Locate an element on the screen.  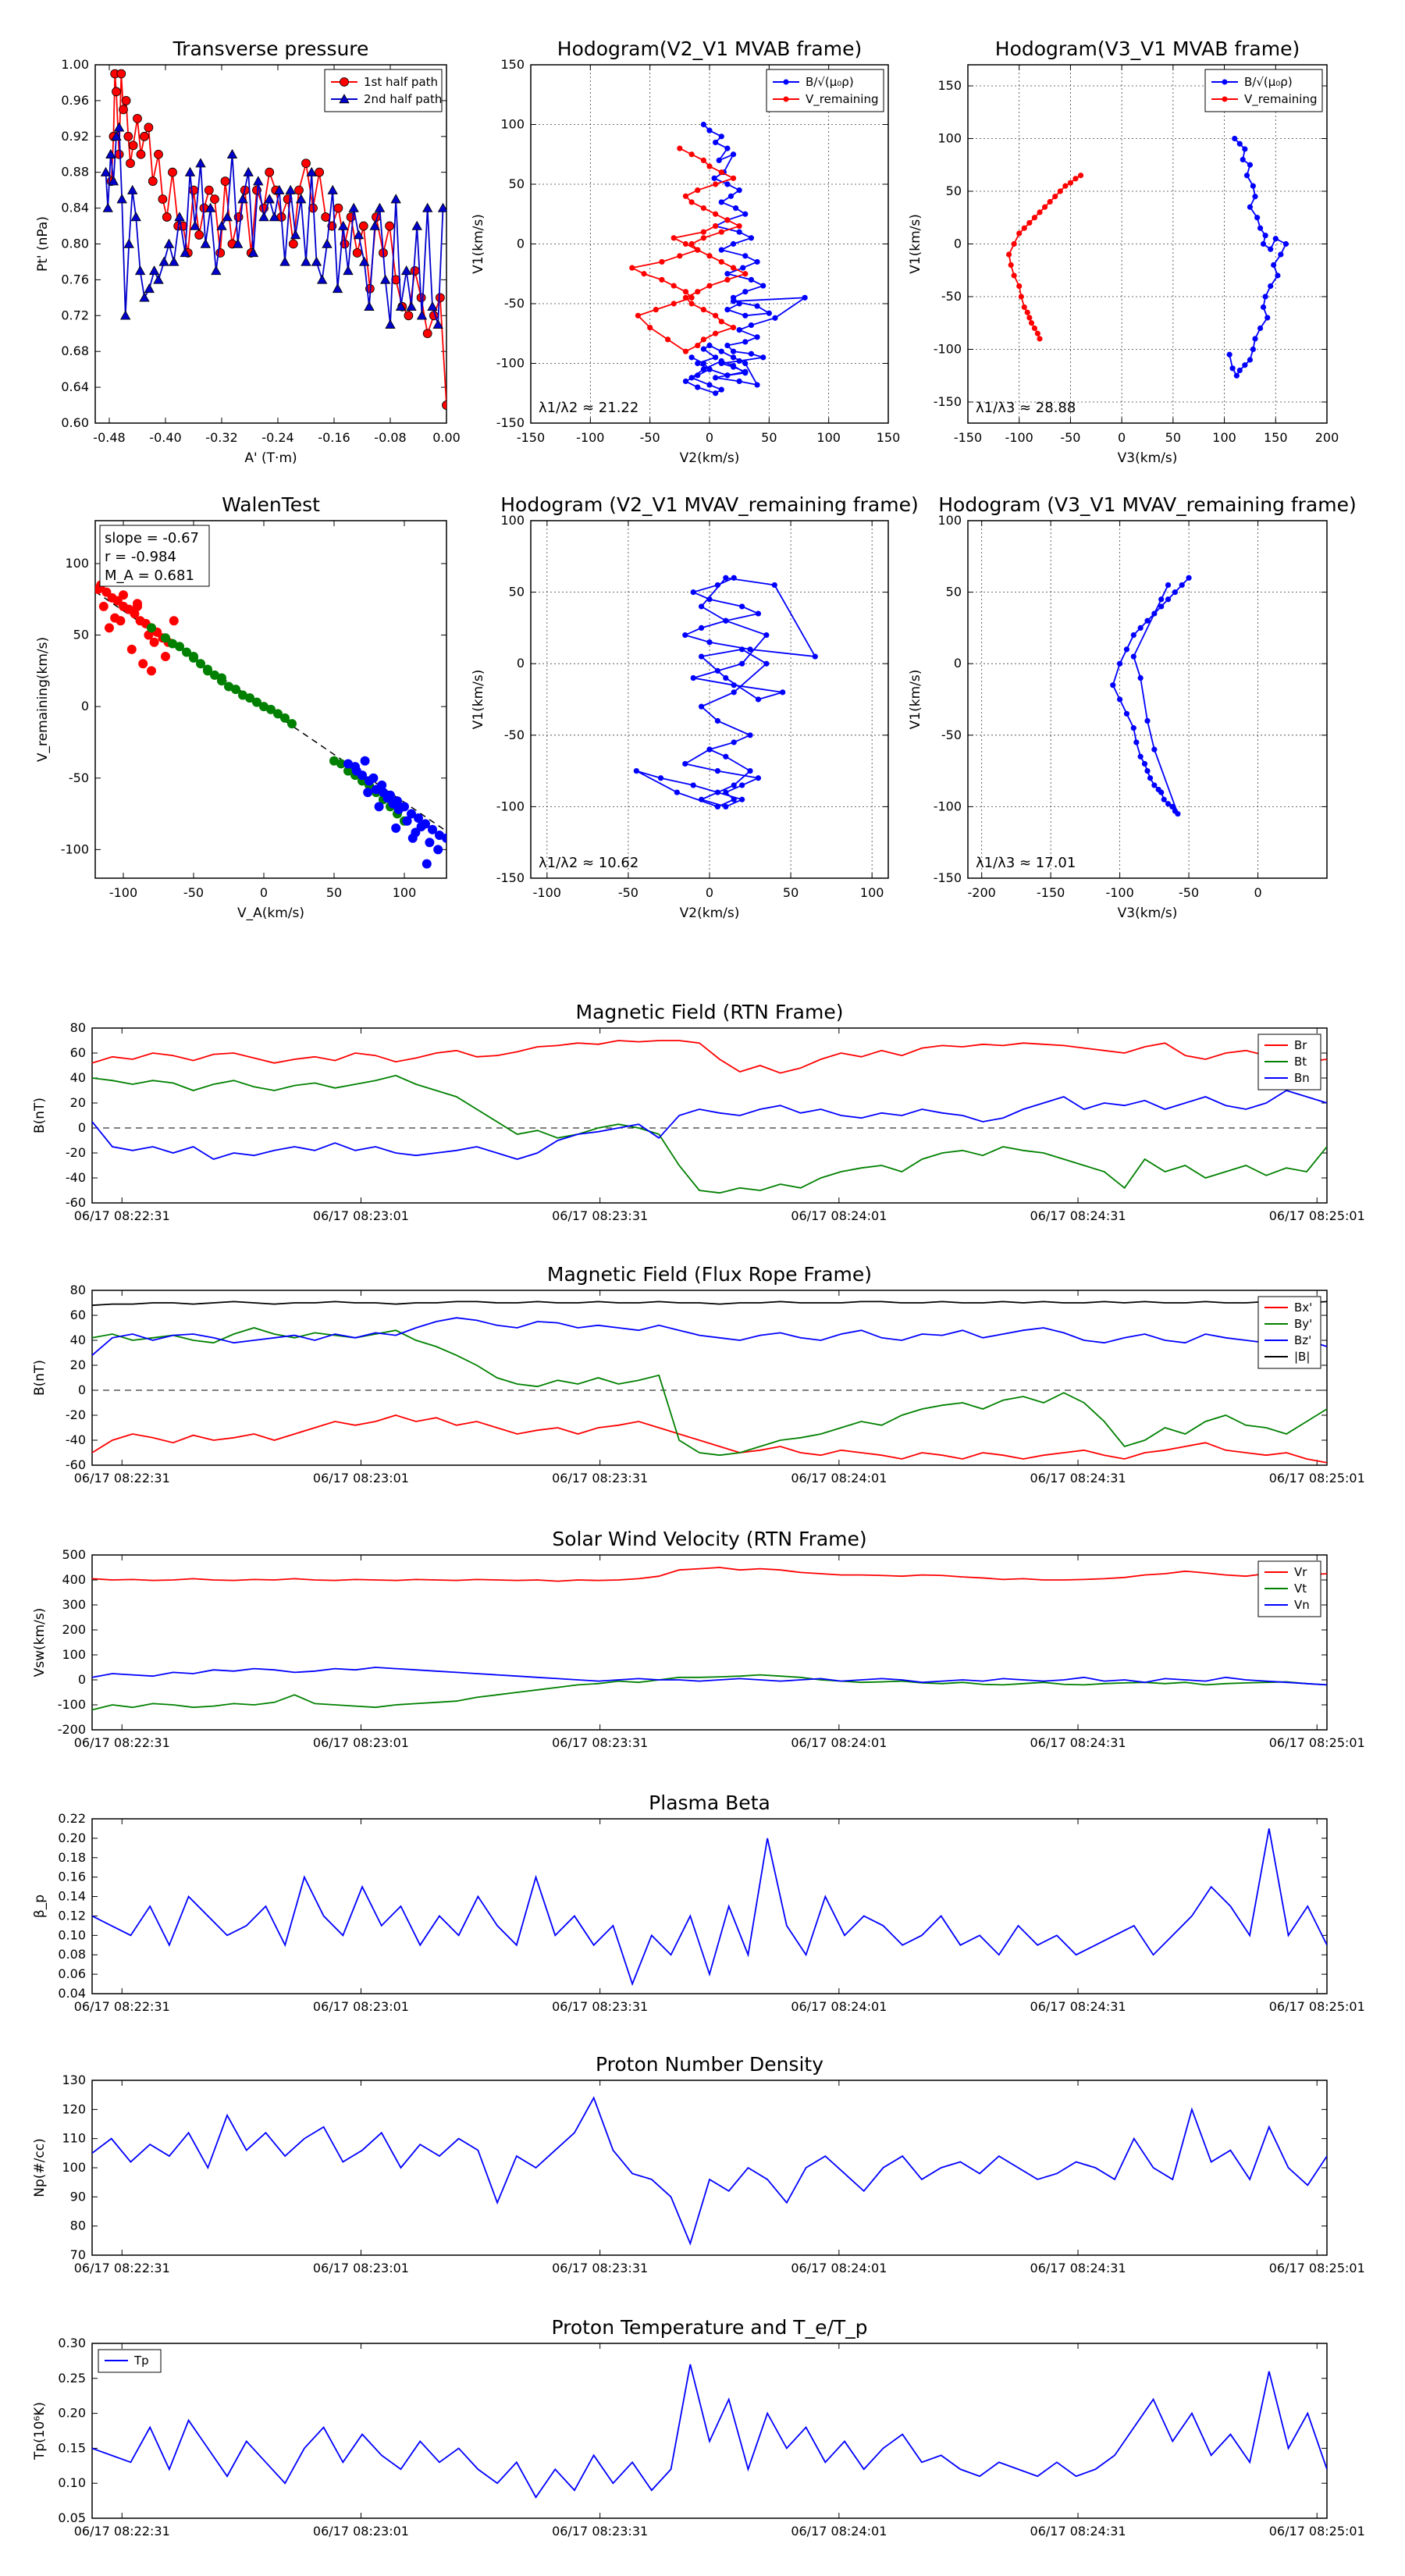
series-tp-line is located at coordinates (710, 2431).